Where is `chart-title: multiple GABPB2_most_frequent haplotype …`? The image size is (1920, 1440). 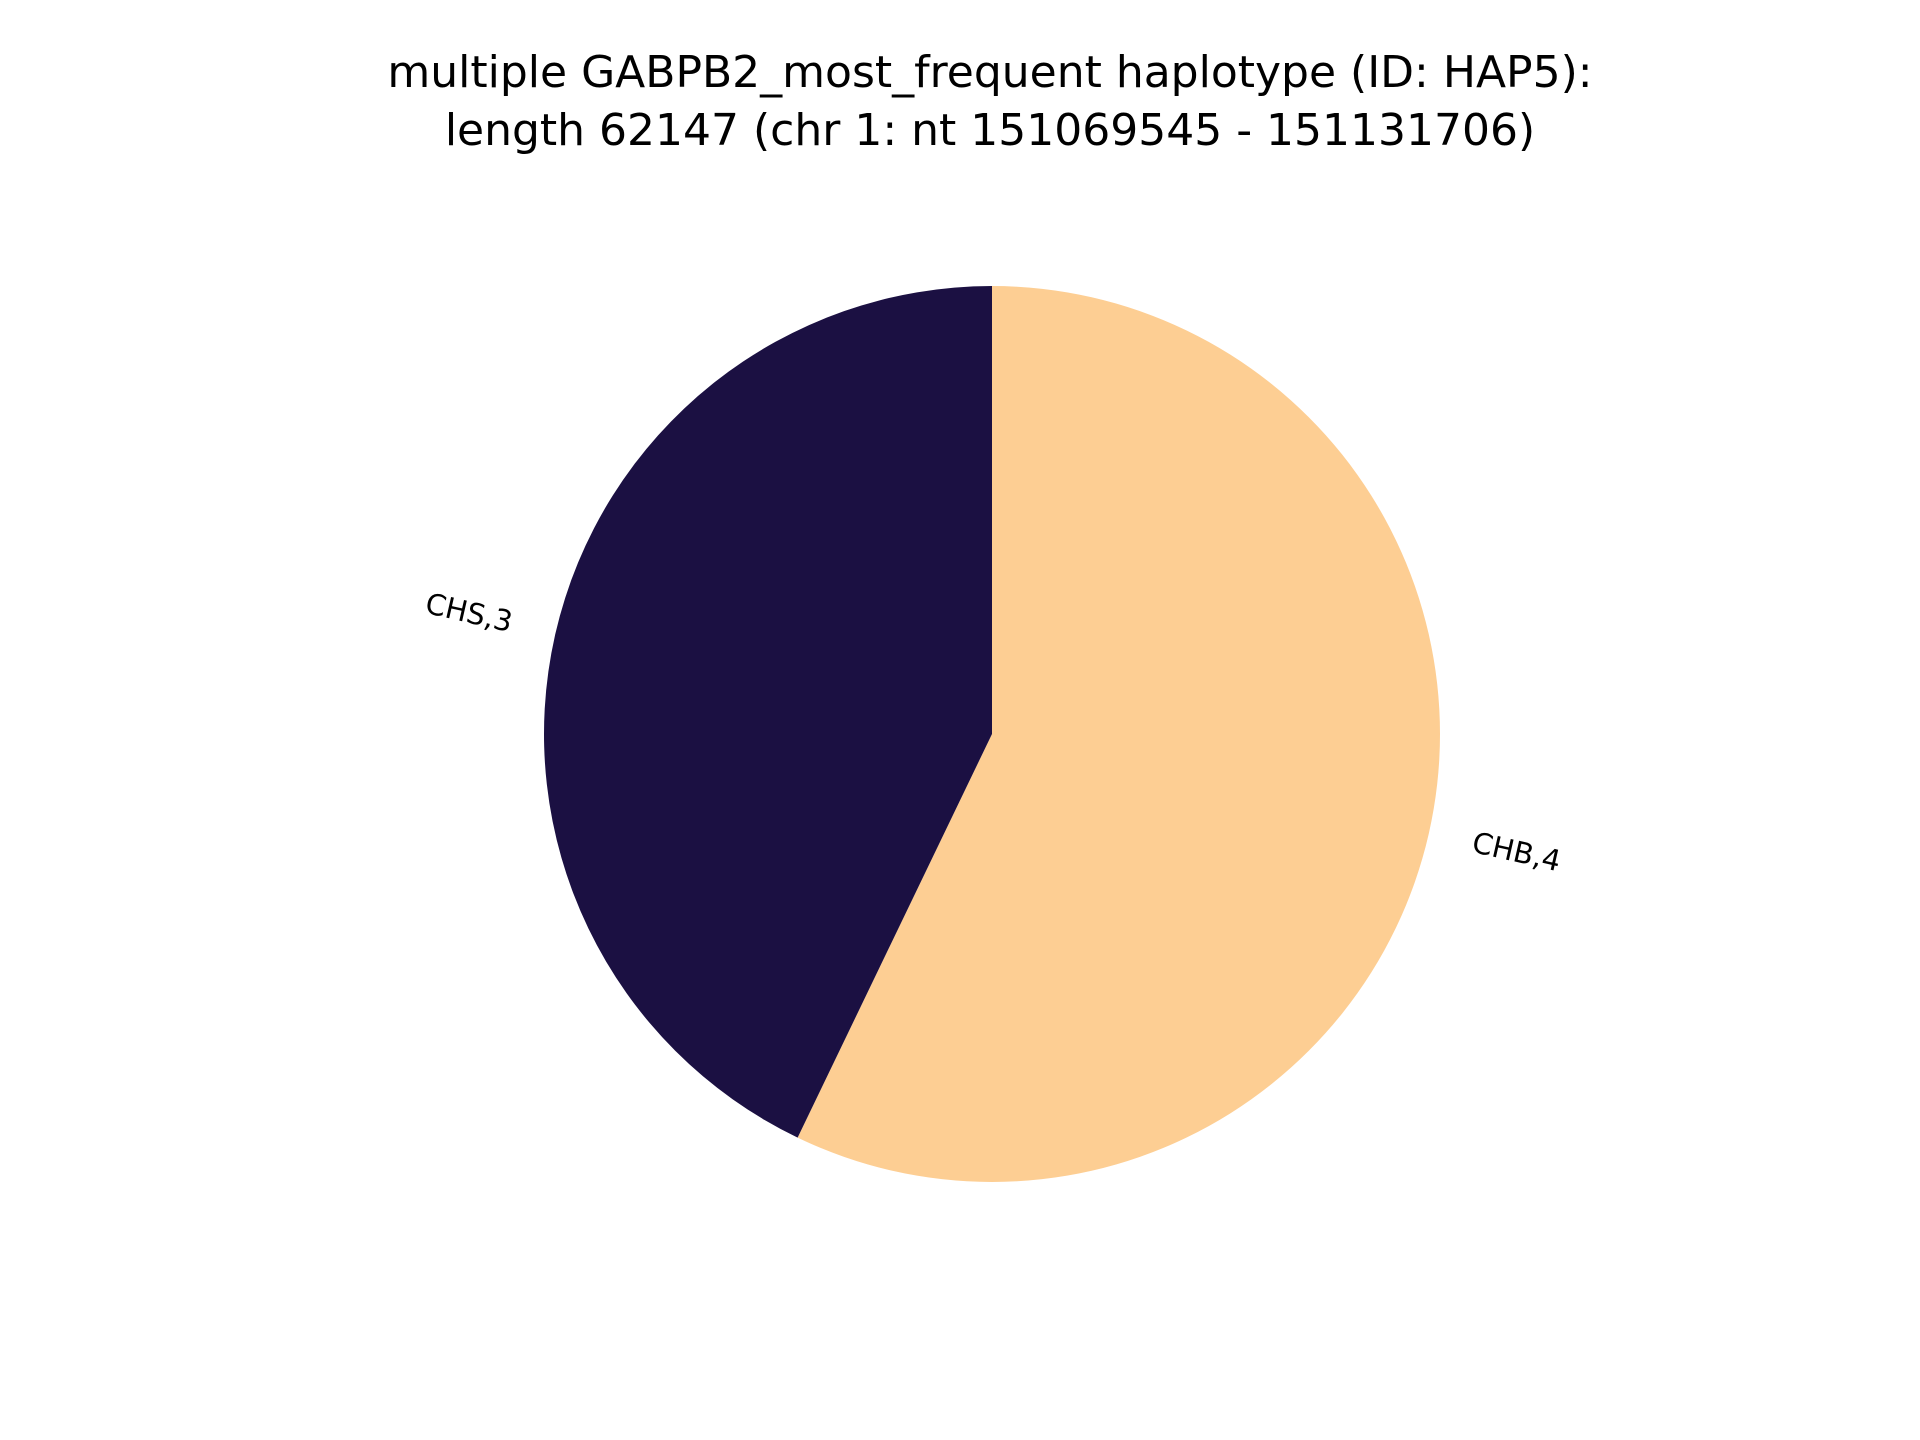 chart-title: multiple GABPB2_most_frequent haplotype … is located at coordinates (960, 102).